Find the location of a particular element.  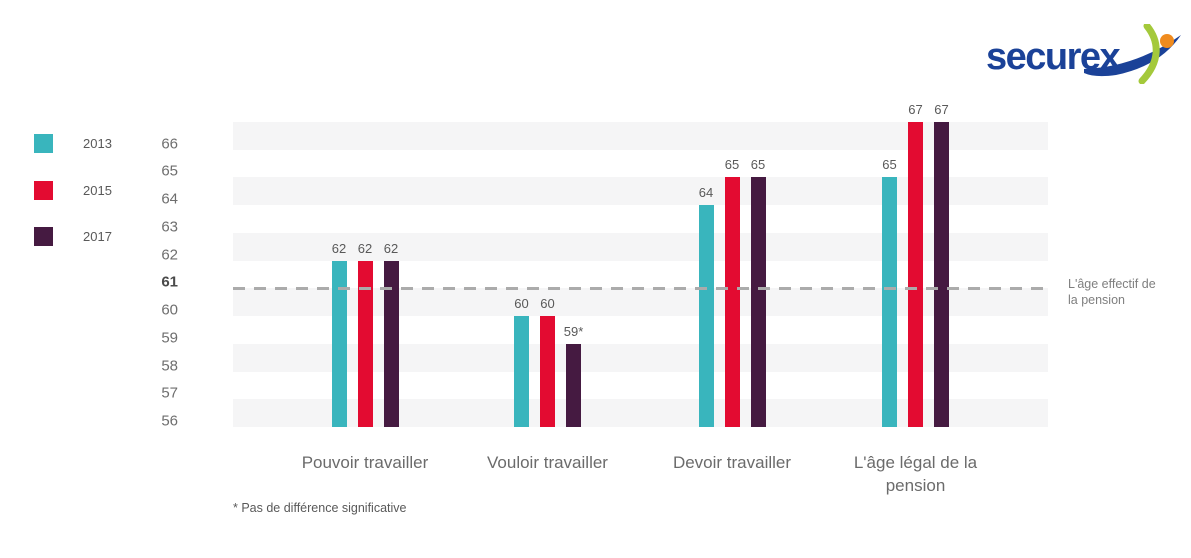

legend-swatch-2015 is located at coordinates (43, 190).